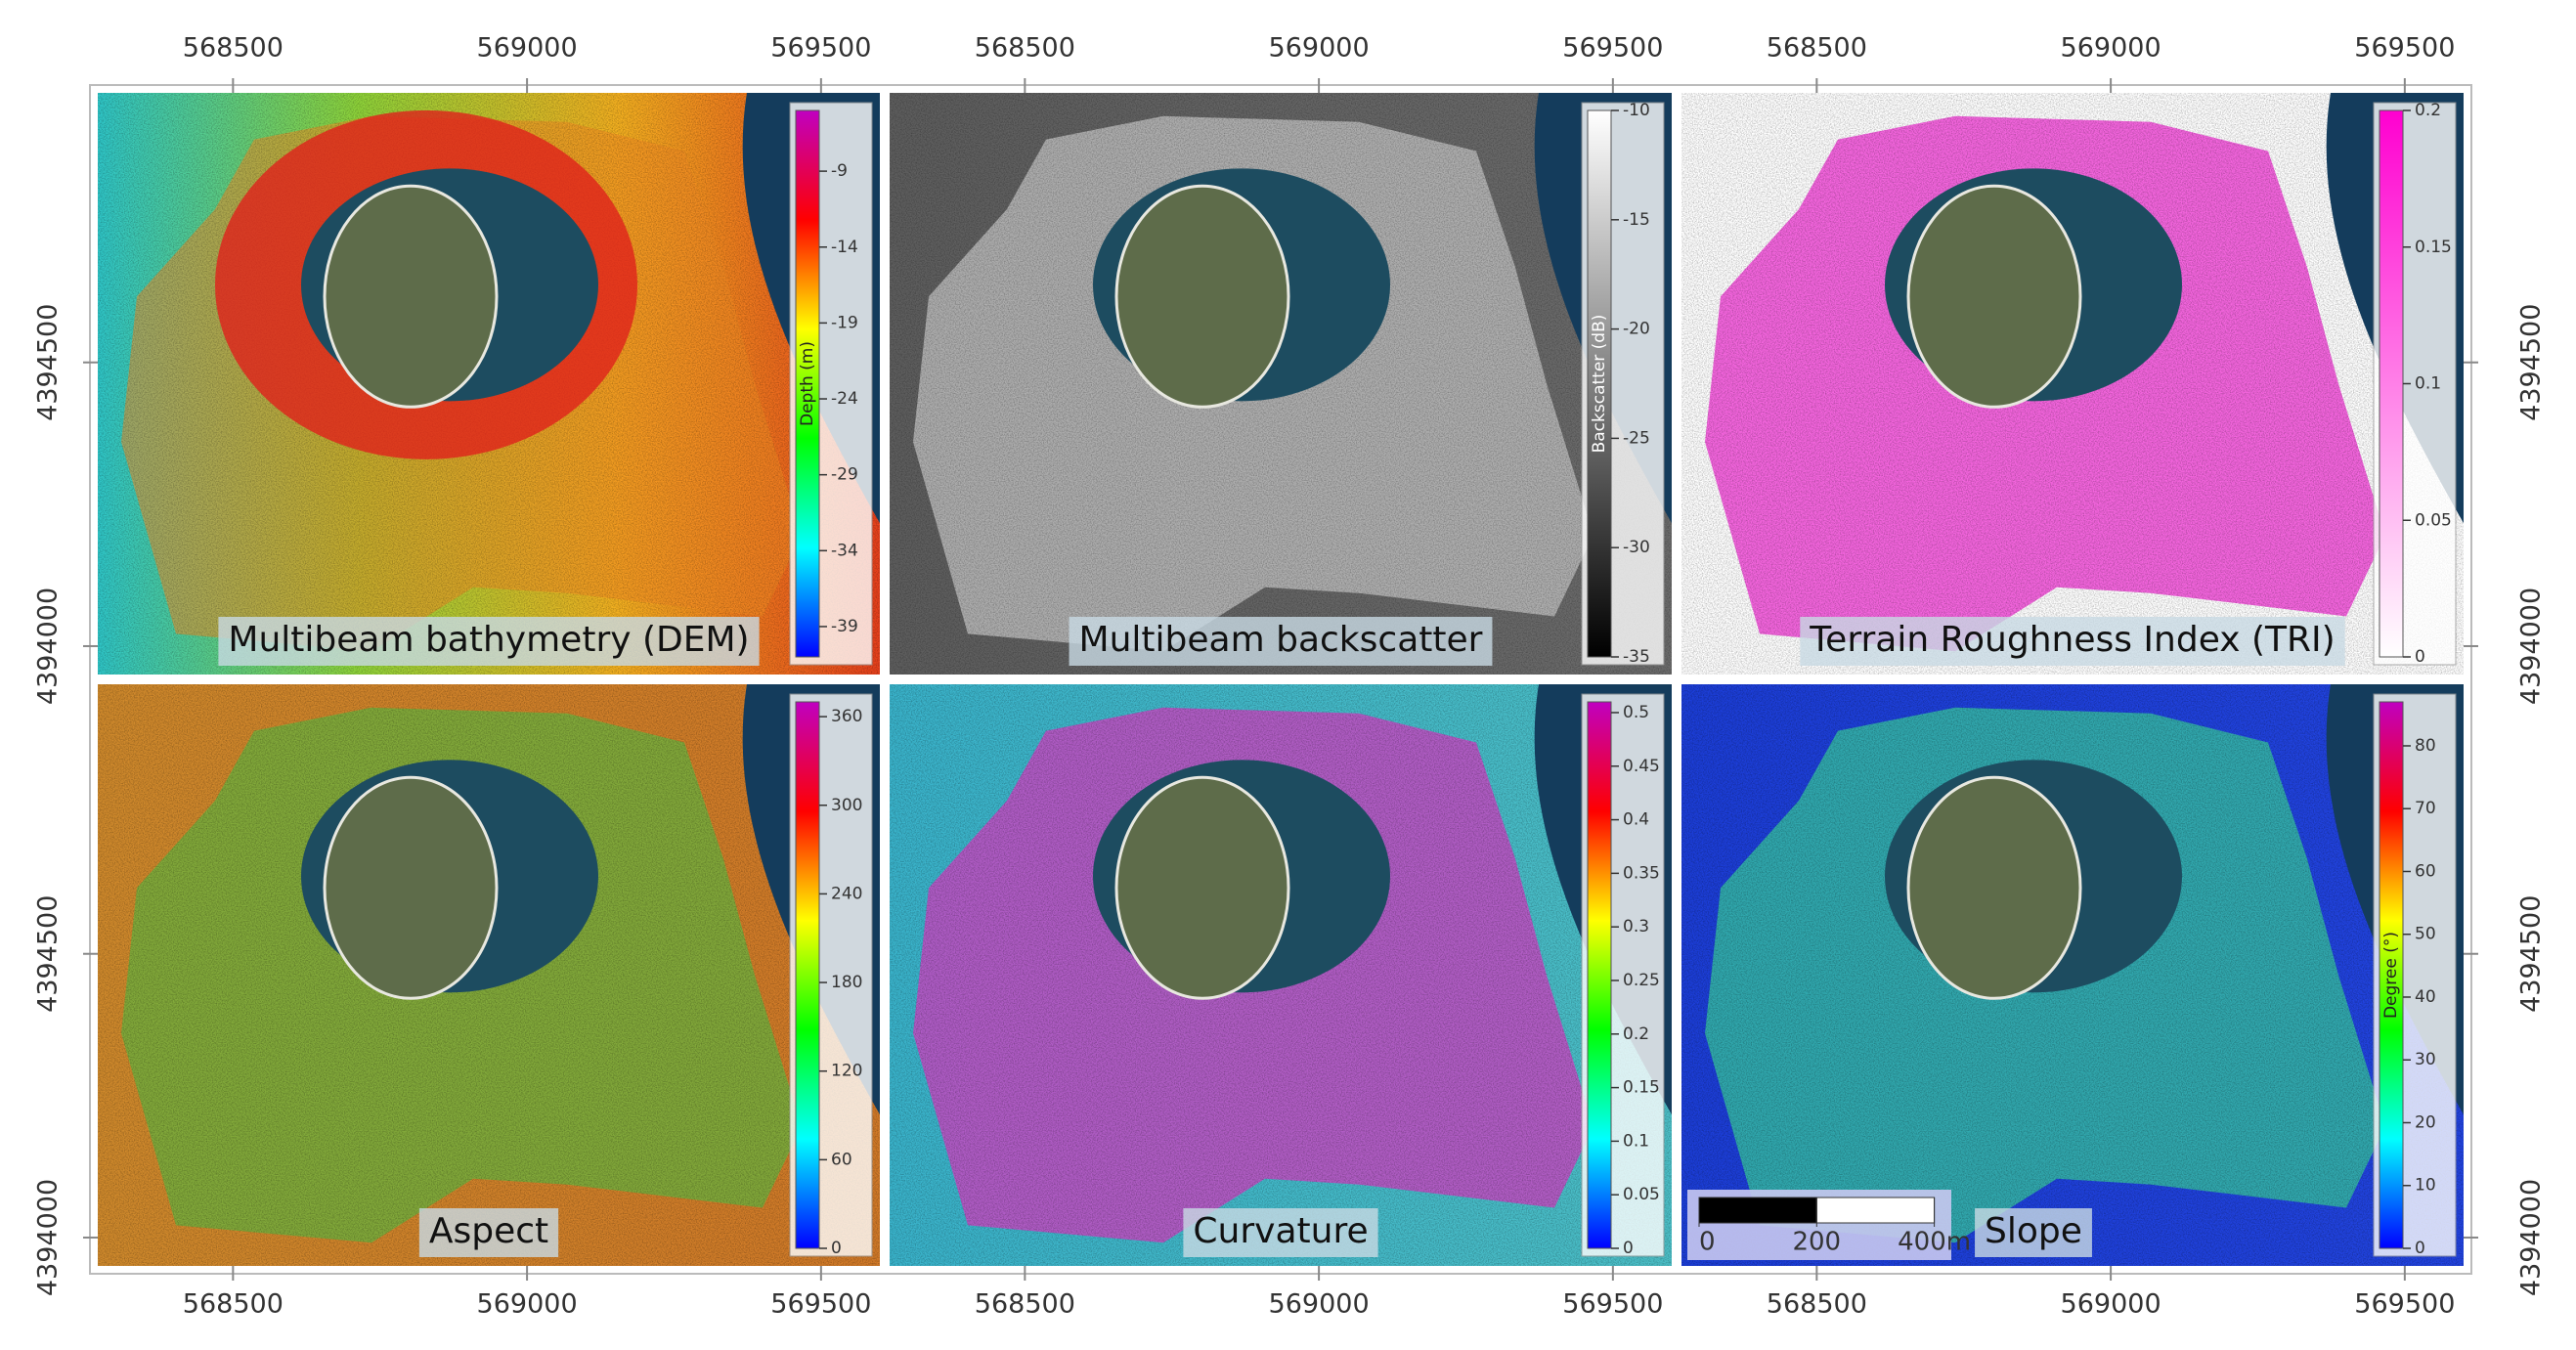  What do you see at coordinates (1637, 548) in the screenshot?
I see `colorbar-tick-label: -30` at bounding box center [1637, 548].